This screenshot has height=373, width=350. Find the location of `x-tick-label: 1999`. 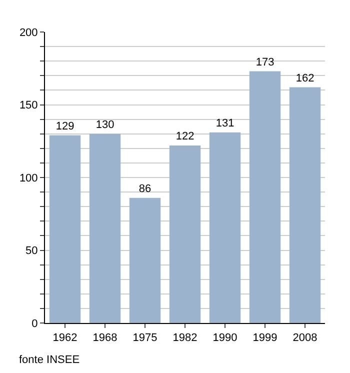

x-tick-label: 1999 is located at coordinates (265, 338).